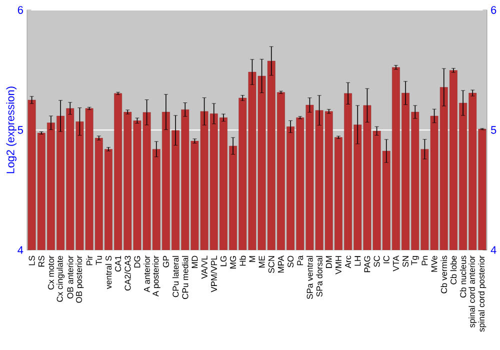  Describe the element at coordinates (309, 278) in the screenshot. I see `x-tick-label: SPa ventral` at that location.